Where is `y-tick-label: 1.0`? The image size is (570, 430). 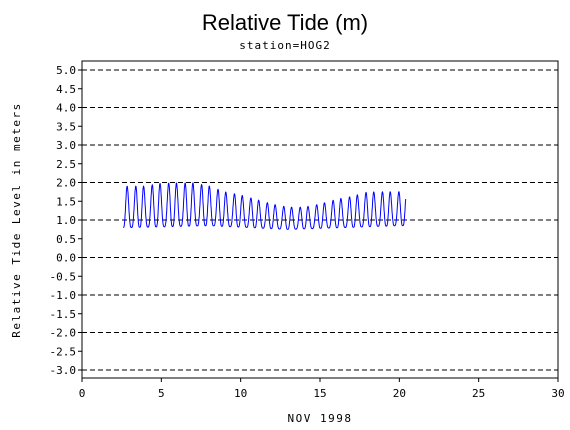 y-tick-label: 1.0 is located at coordinates (66, 220).